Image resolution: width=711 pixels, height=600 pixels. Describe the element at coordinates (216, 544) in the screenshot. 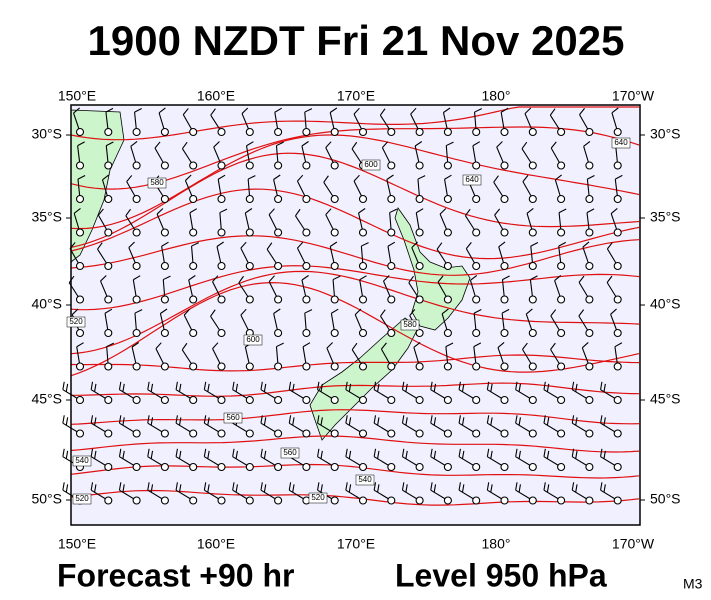

I see `lon-label: 160°E` at that location.